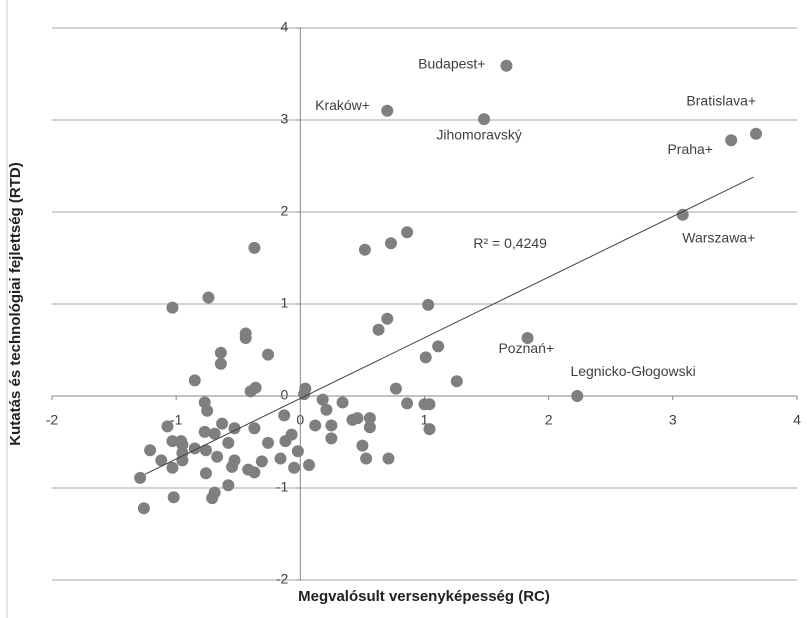  I want to click on annotation: Legnicko-Głogowski, so click(632, 371).